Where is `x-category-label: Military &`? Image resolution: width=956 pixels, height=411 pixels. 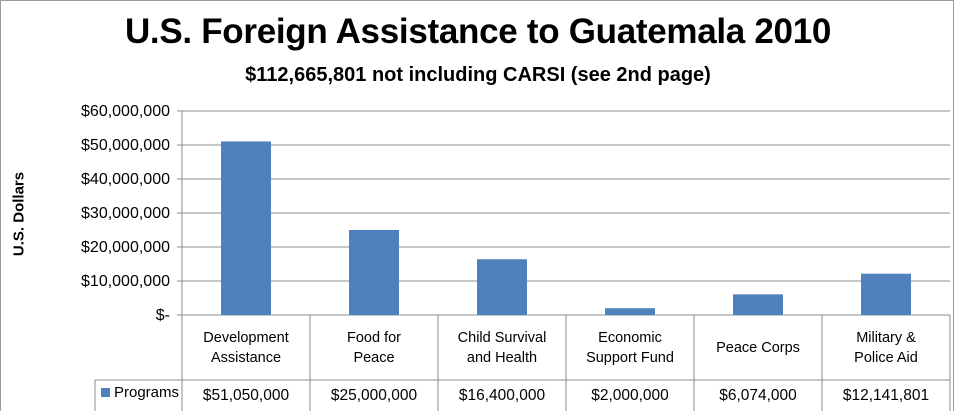 x-category-label: Military & is located at coordinates (886, 338).